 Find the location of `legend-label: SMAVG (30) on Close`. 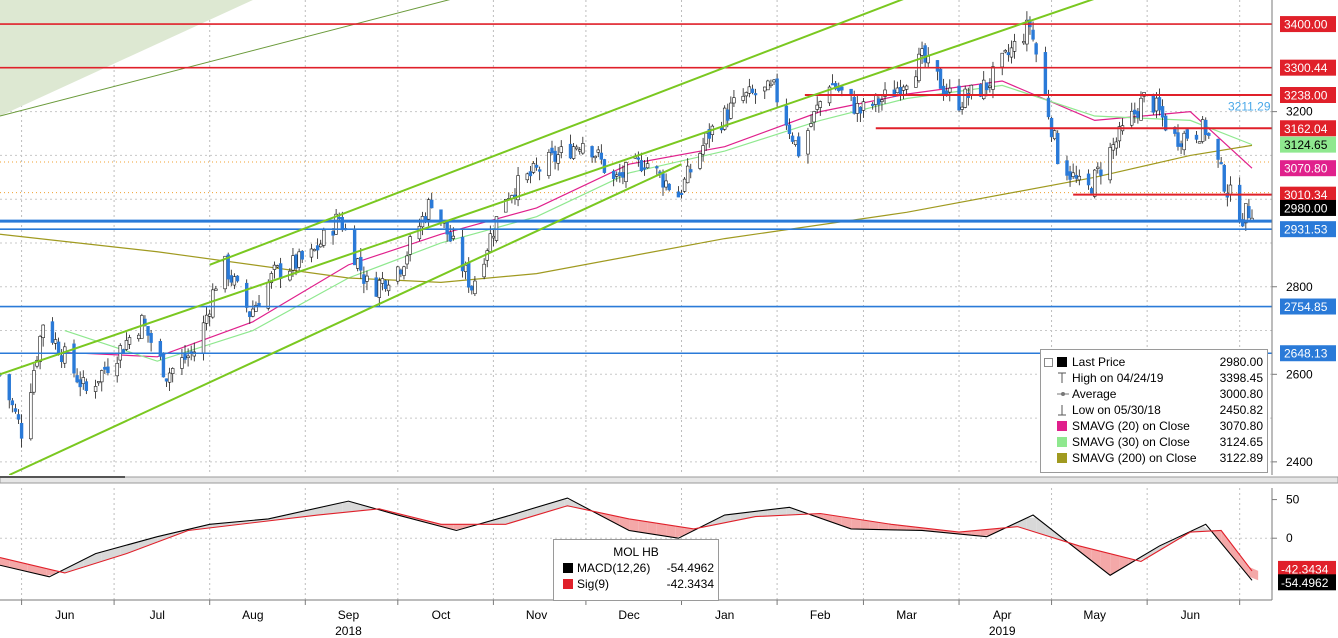

legend-label: SMAVG (30) on Close is located at coordinates (1131, 442).